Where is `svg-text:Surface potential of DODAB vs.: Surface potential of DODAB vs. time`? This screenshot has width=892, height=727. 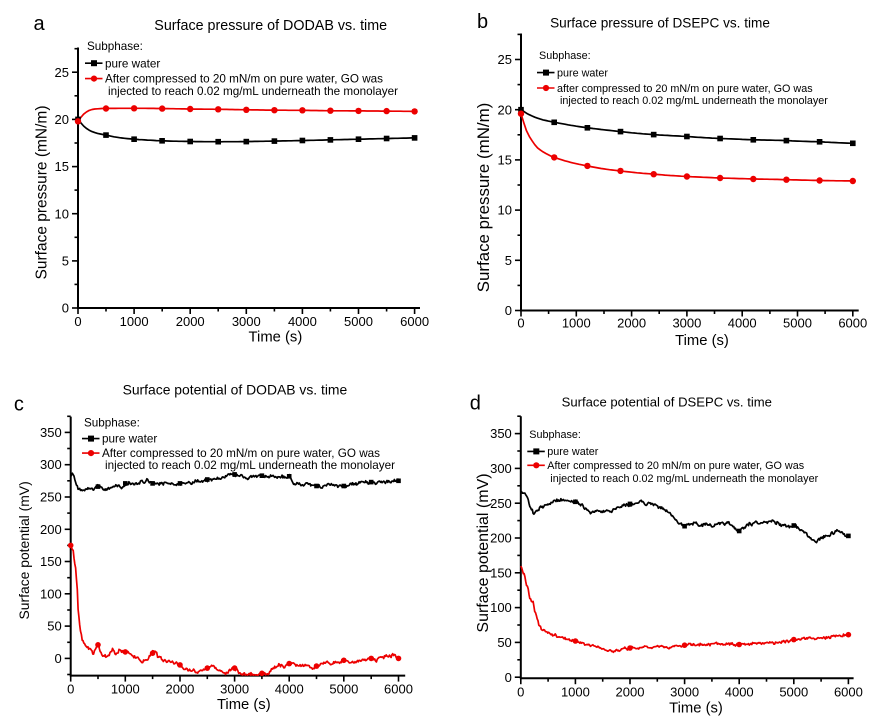 svg-text:Surface potential of DODAB vs.: Surface potential of DODAB vs. time is located at coordinates (235, 390).